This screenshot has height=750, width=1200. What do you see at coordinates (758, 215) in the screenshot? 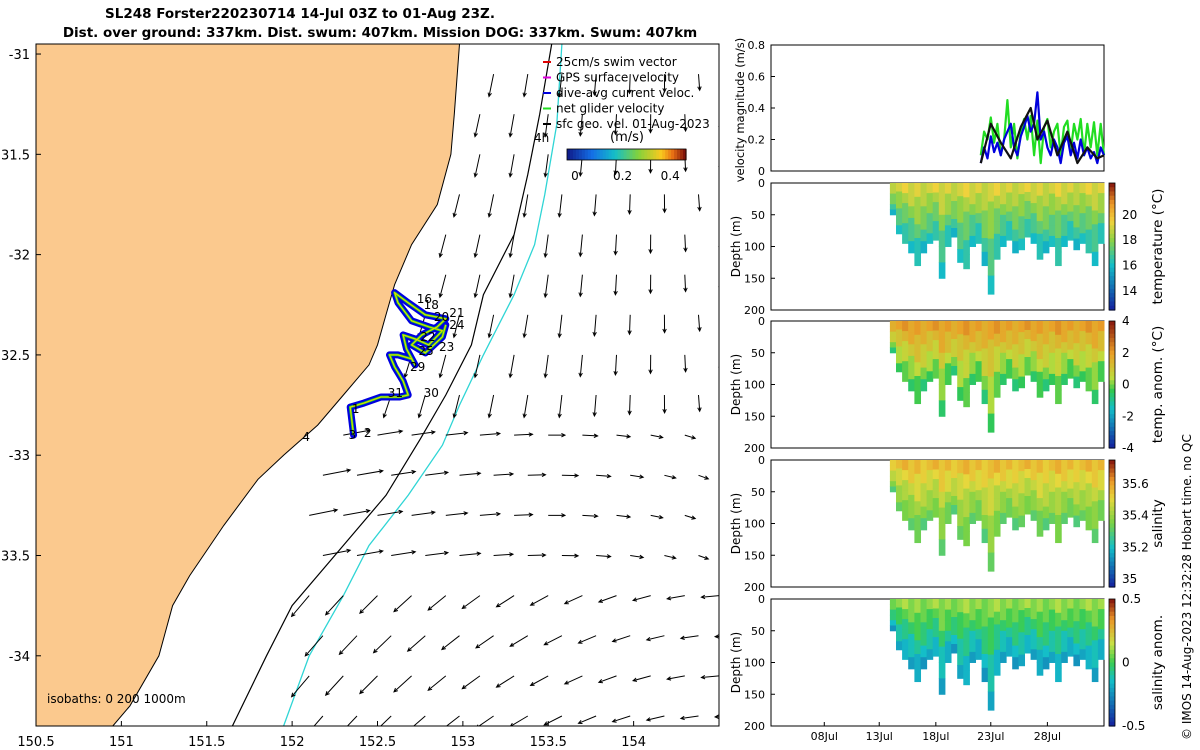
I see `depth-tick-label: 50` at bounding box center [758, 215].